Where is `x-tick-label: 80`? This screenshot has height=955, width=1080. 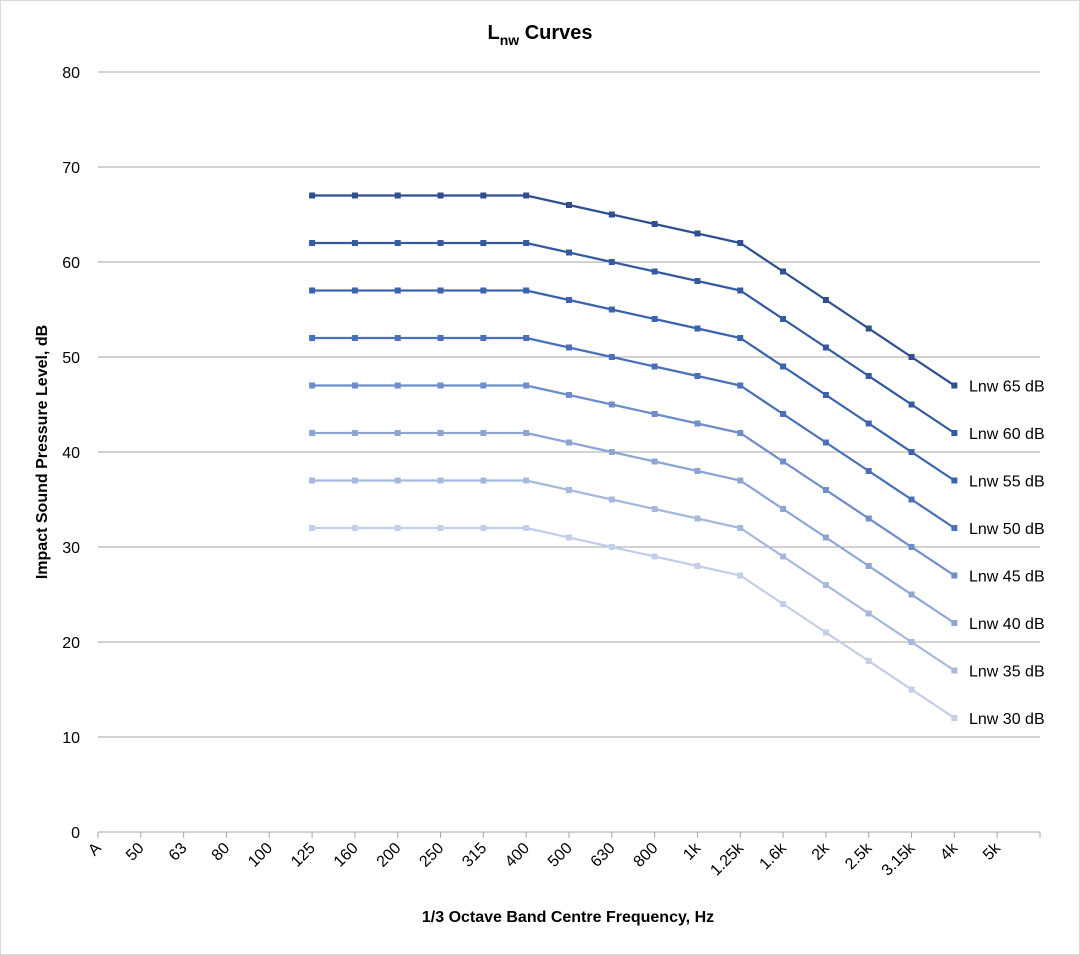 x-tick-label: 80 is located at coordinates (221, 852).